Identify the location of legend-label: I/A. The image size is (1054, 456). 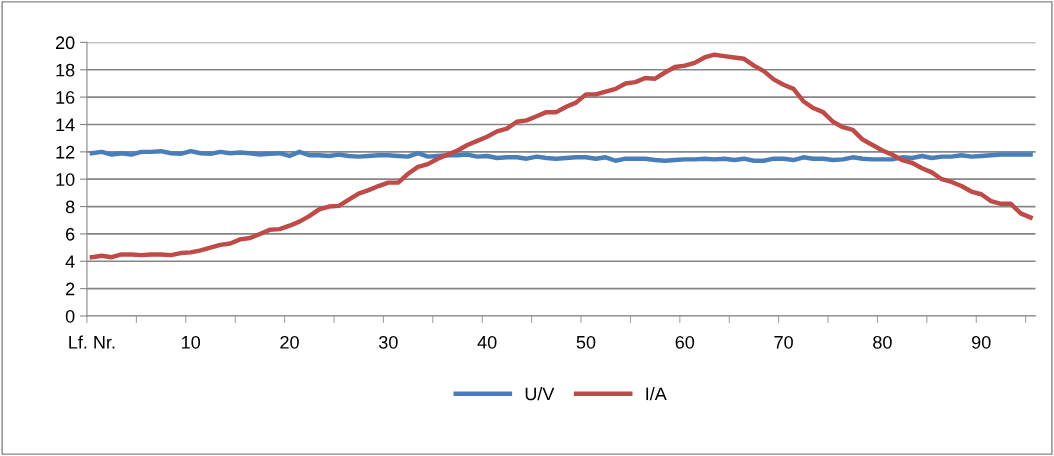
(656, 393).